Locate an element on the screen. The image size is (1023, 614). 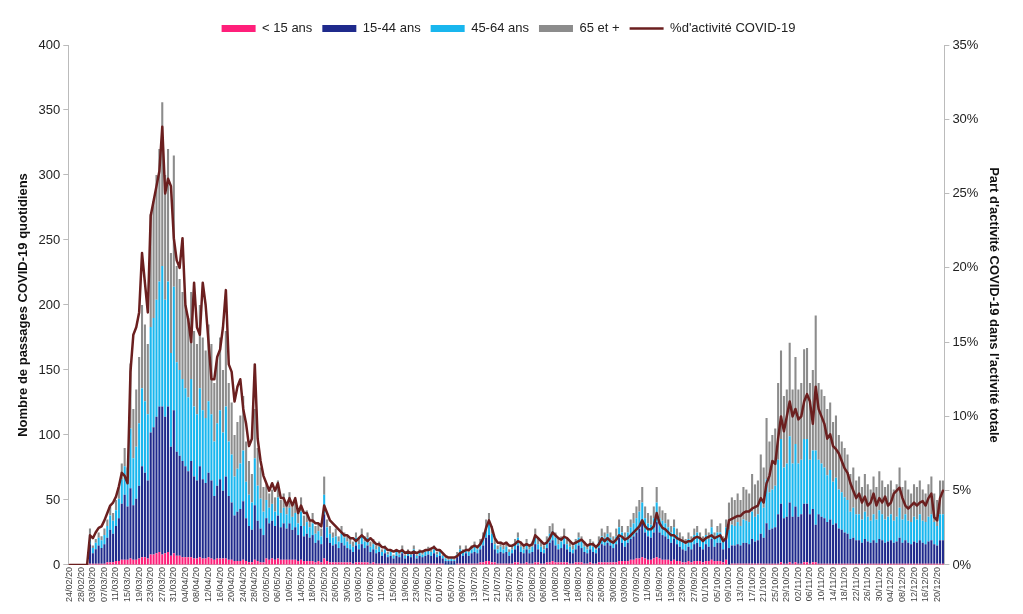
x-tick-label: 27/09/20 is located at coordinates (693, 584).